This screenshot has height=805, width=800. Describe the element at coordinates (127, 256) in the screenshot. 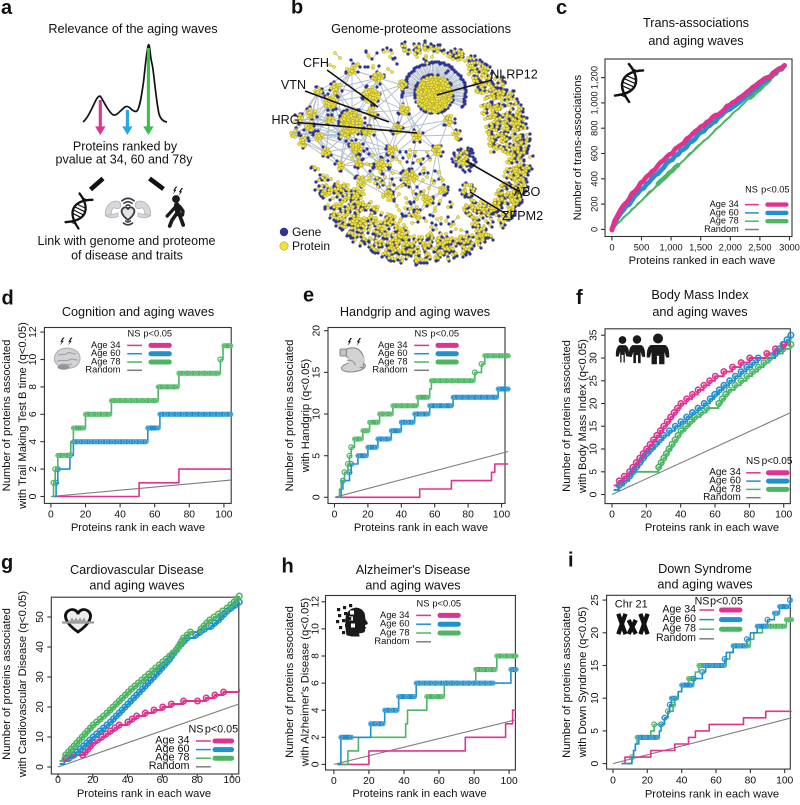

I see `svg-text: of disease and traits` at that location.